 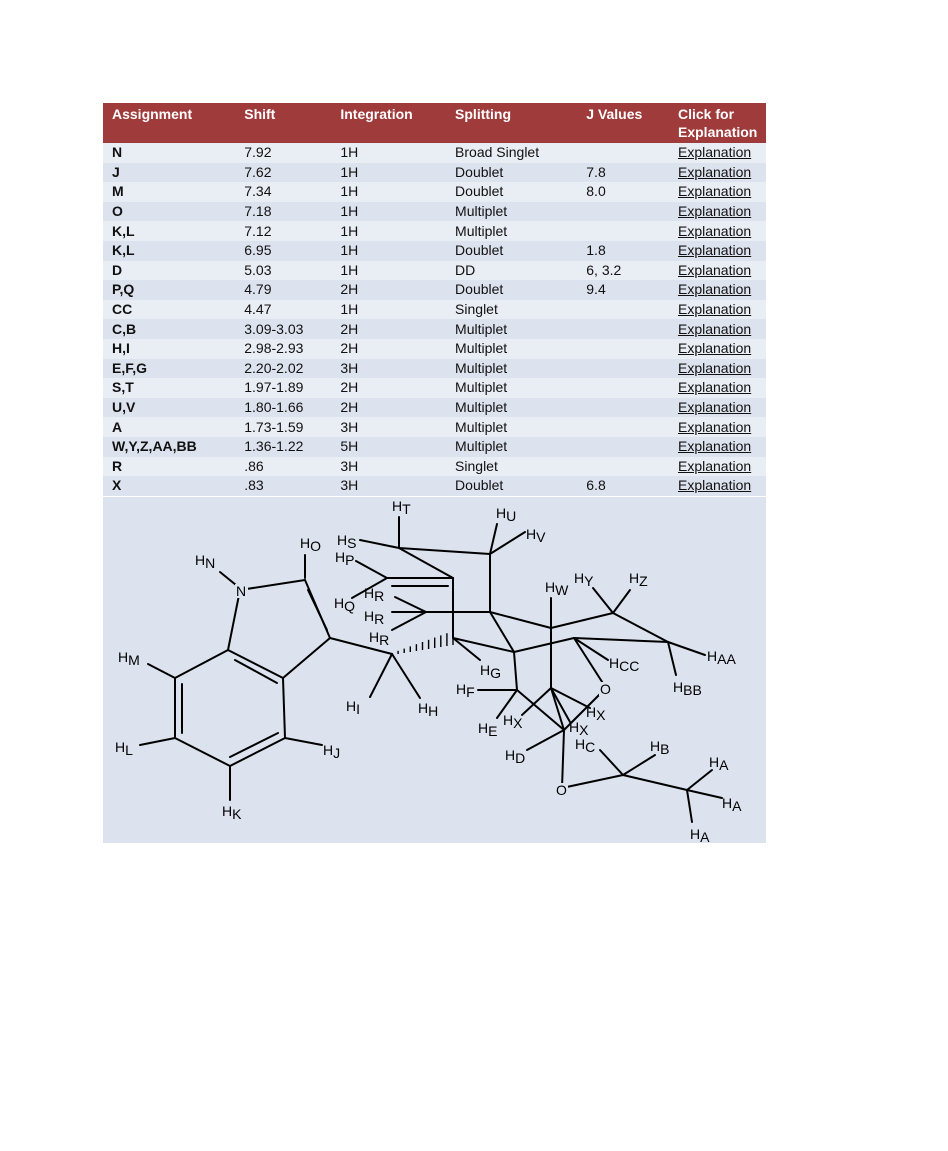 I want to click on cell-assignment: N, so click(x=169, y=153).